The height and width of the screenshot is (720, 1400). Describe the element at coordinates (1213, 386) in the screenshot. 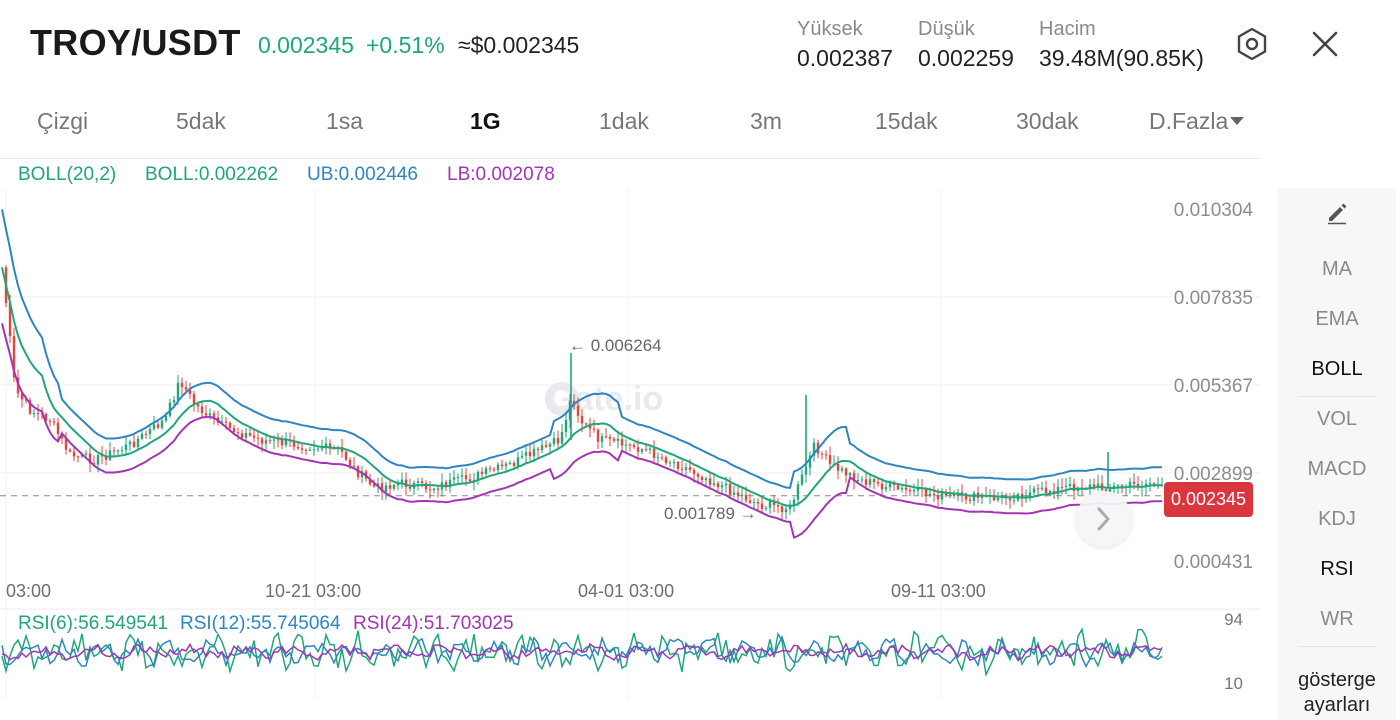

I see `price-axis-label: 0.005367` at that location.